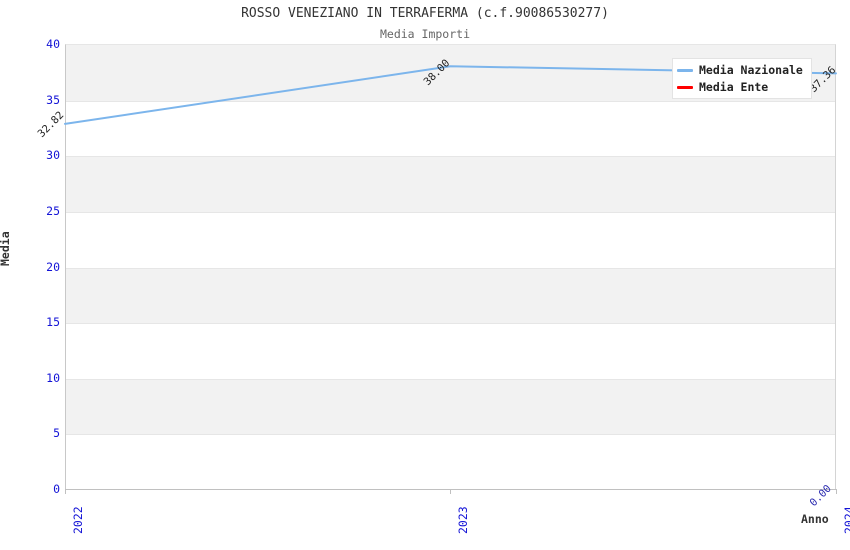 This screenshot has height=550, width=850. Describe the element at coordinates (424, 34) in the screenshot. I see `chart-subtitle: Media Importi` at that location.